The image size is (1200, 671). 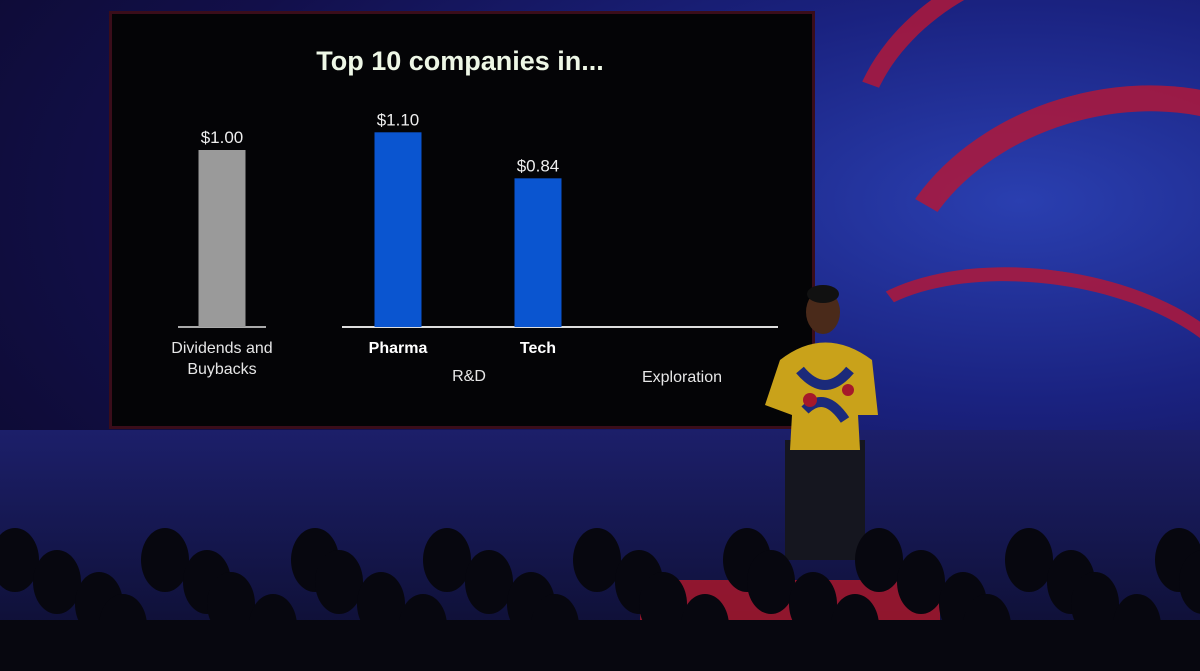 What do you see at coordinates (538, 348) in the screenshot?
I see `category-label: Tech` at bounding box center [538, 348].